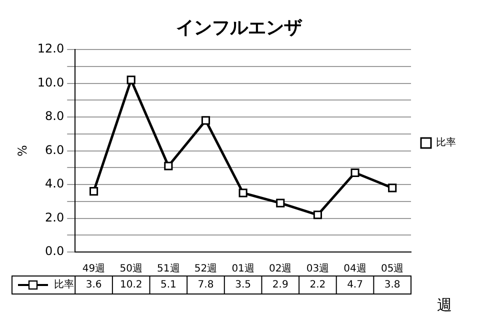 Image resolution: width=480 pixels, height=334 pixels. What do you see at coordinates (206, 285) in the screenshot?
I see `data-label: 7.8` at bounding box center [206, 285].